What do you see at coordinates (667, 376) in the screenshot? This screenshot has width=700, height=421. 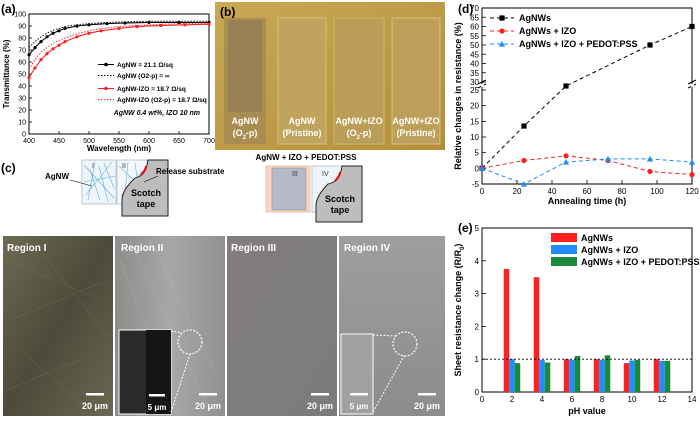 I see `bar-agnws-izo-pedot-pss-ph12` at bounding box center [667, 376].